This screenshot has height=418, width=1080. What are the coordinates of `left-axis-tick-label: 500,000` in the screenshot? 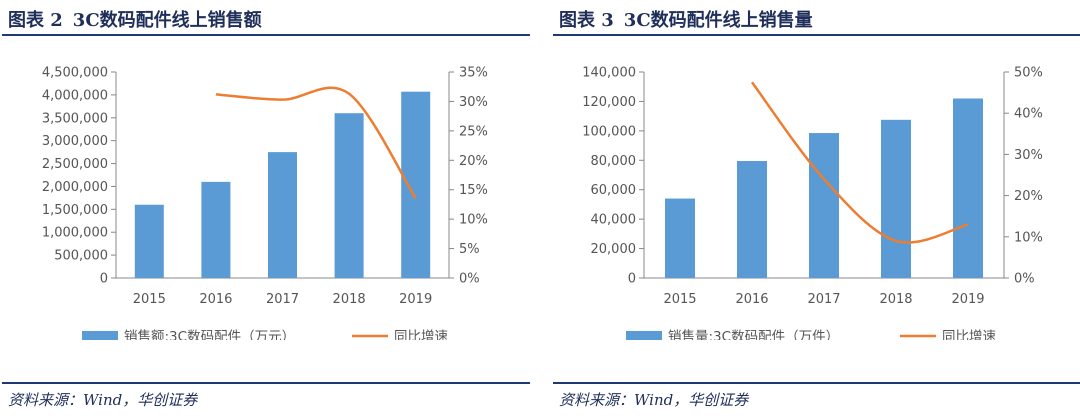 It's located at (81, 256).